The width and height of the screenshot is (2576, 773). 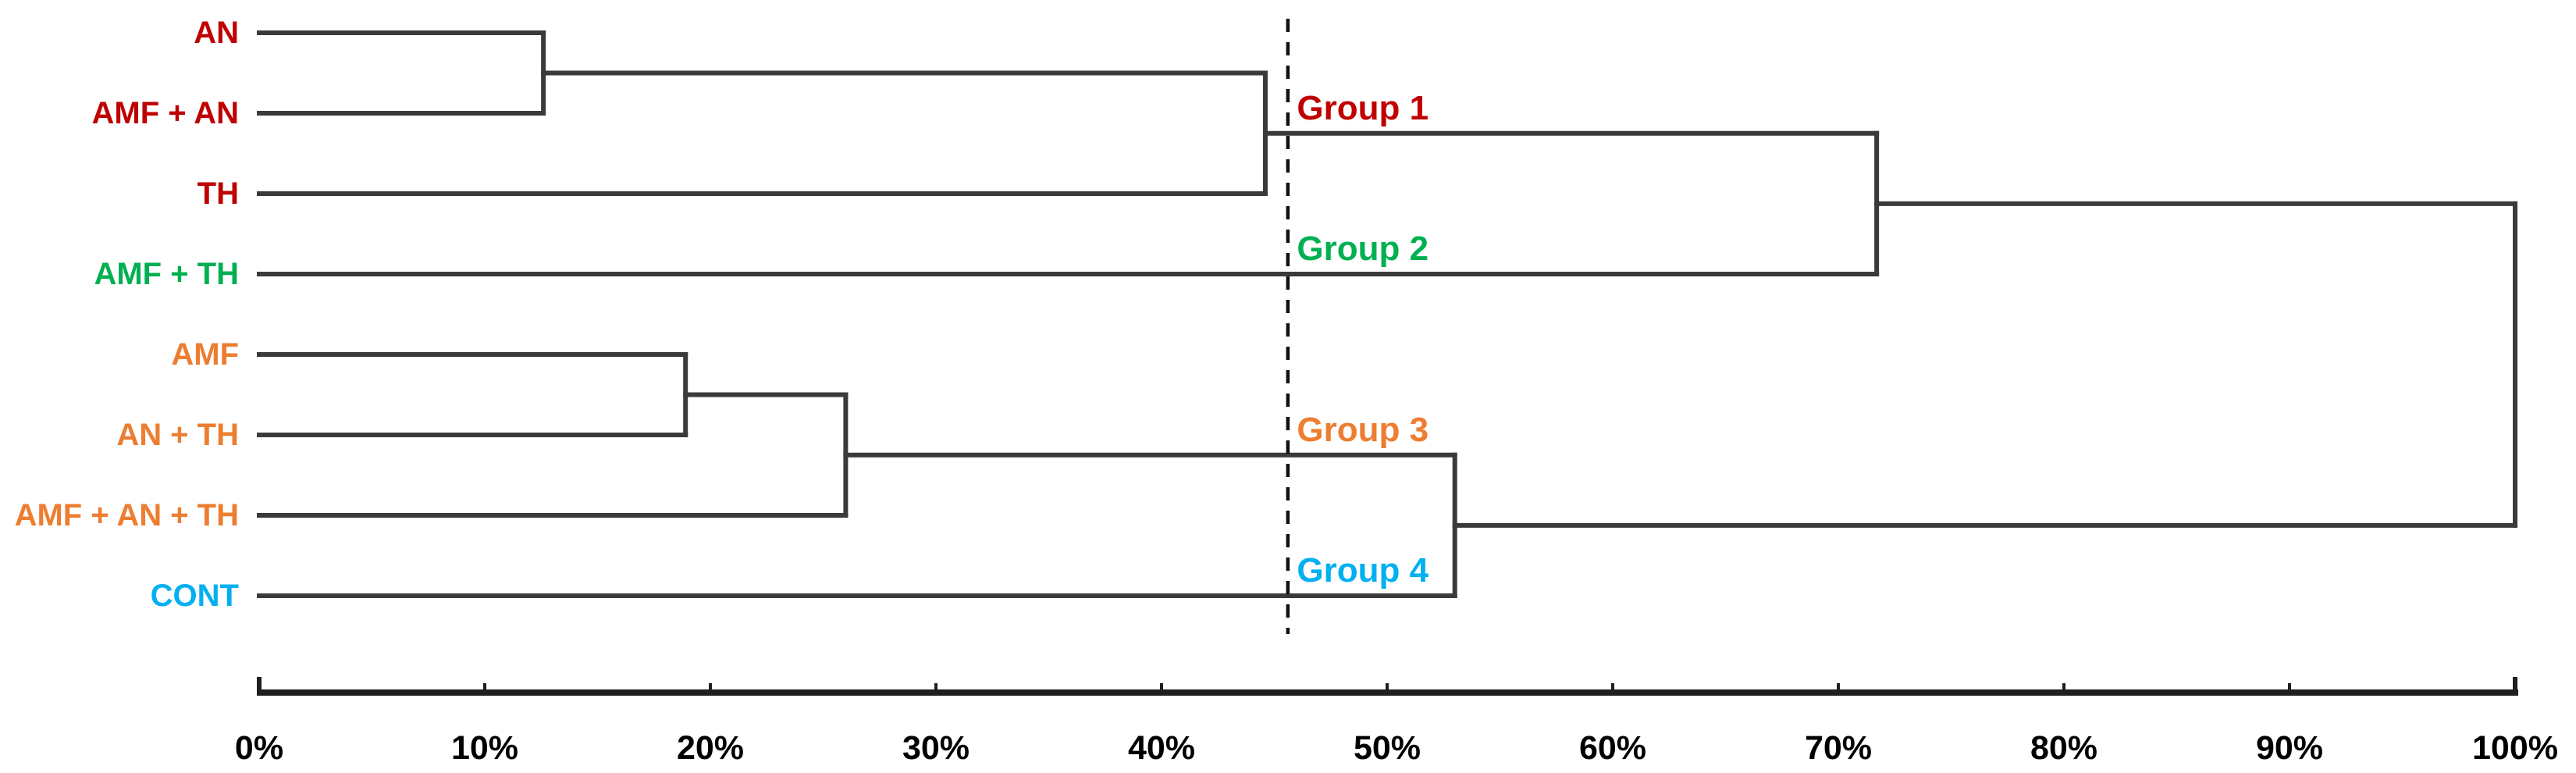 I want to click on x-axis-tick-label: 100%, so click(x=2515, y=748).